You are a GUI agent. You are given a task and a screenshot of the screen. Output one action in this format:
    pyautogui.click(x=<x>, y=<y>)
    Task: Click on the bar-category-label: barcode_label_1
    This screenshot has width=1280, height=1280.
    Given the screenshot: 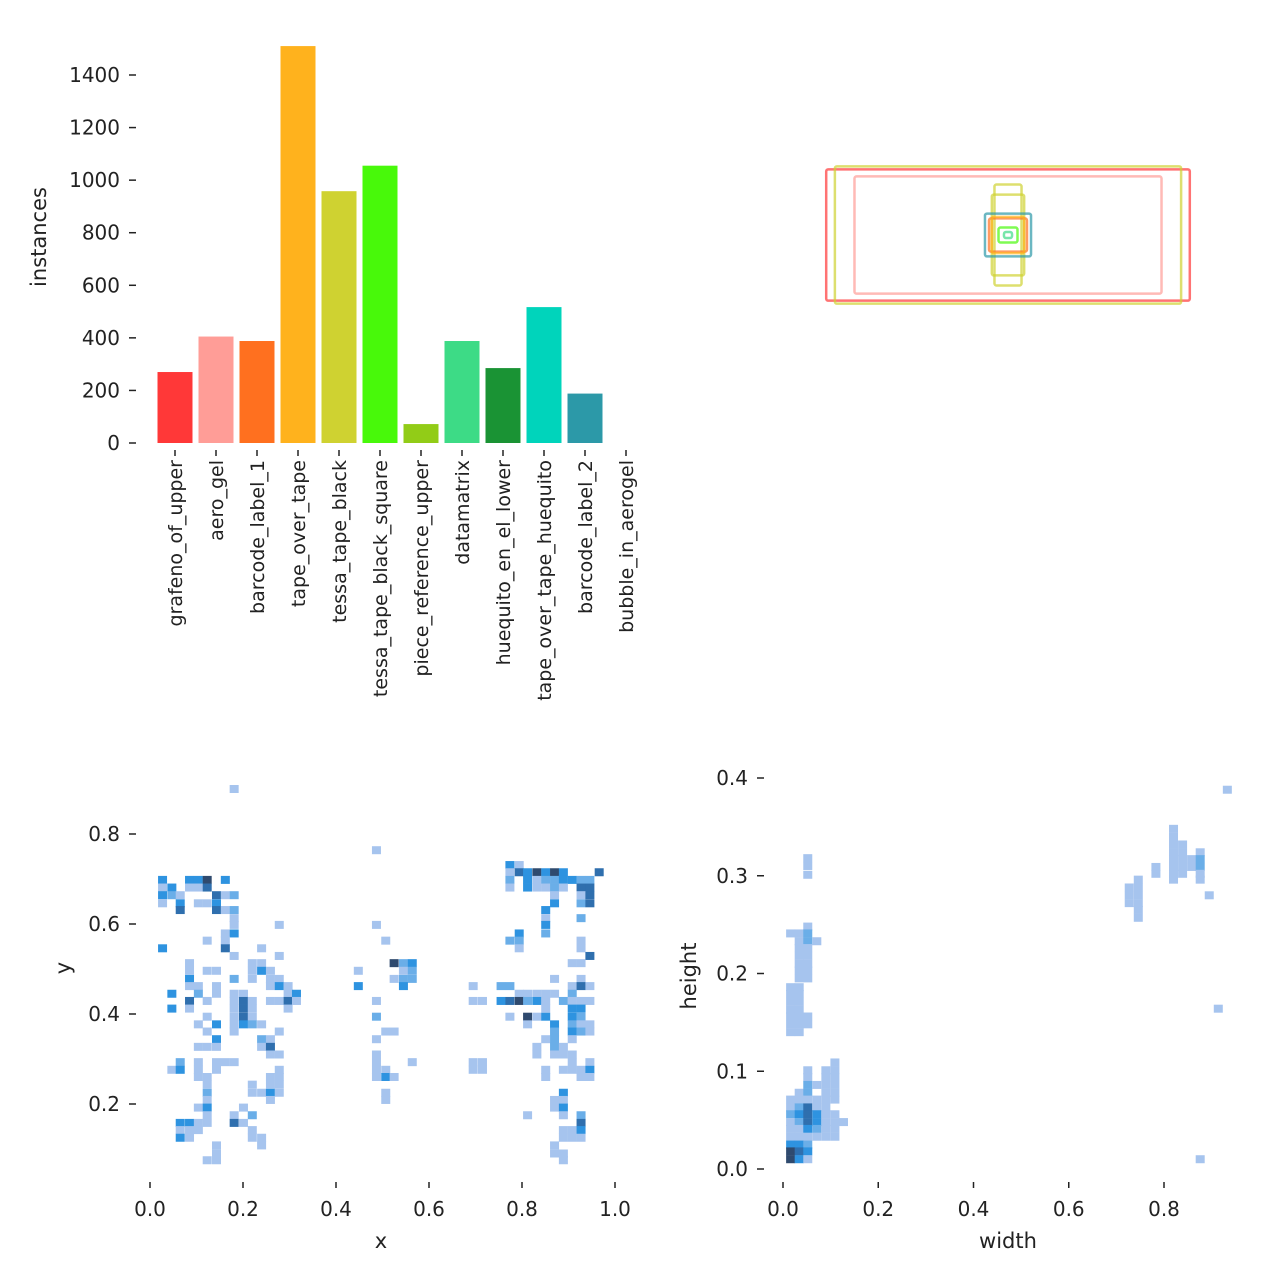 What is the action you would take?
    pyautogui.click(x=258, y=537)
    